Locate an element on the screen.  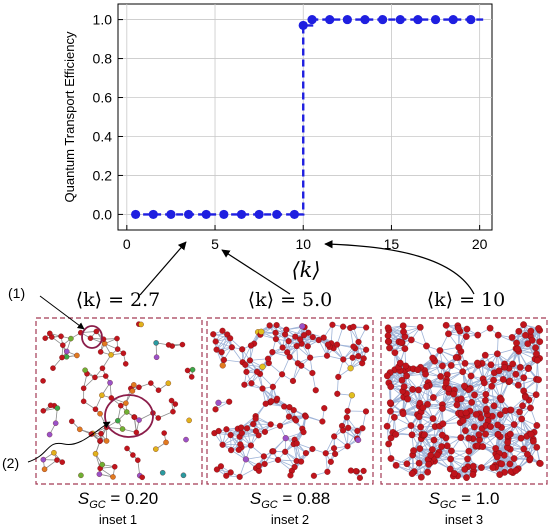
inset1-k-label: ⟨k⟩ = 2.7 is located at coordinates (118, 300).